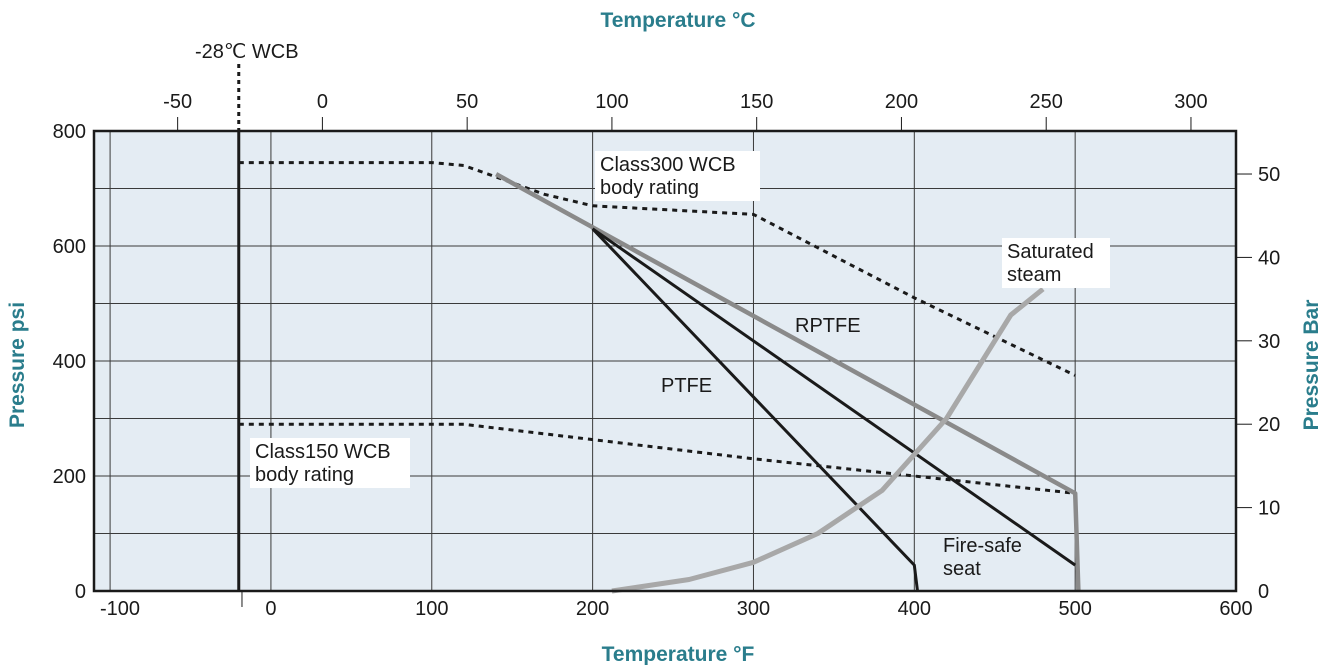  What do you see at coordinates (1190, 102) in the screenshot?
I see `x2-tick-label: 300` at bounding box center [1190, 102].